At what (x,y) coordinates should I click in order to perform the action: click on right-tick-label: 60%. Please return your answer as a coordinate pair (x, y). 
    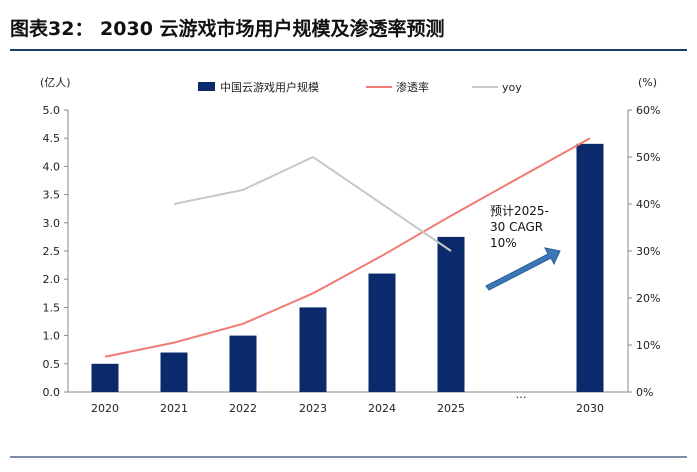
    Looking at the image, I should click on (648, 110).